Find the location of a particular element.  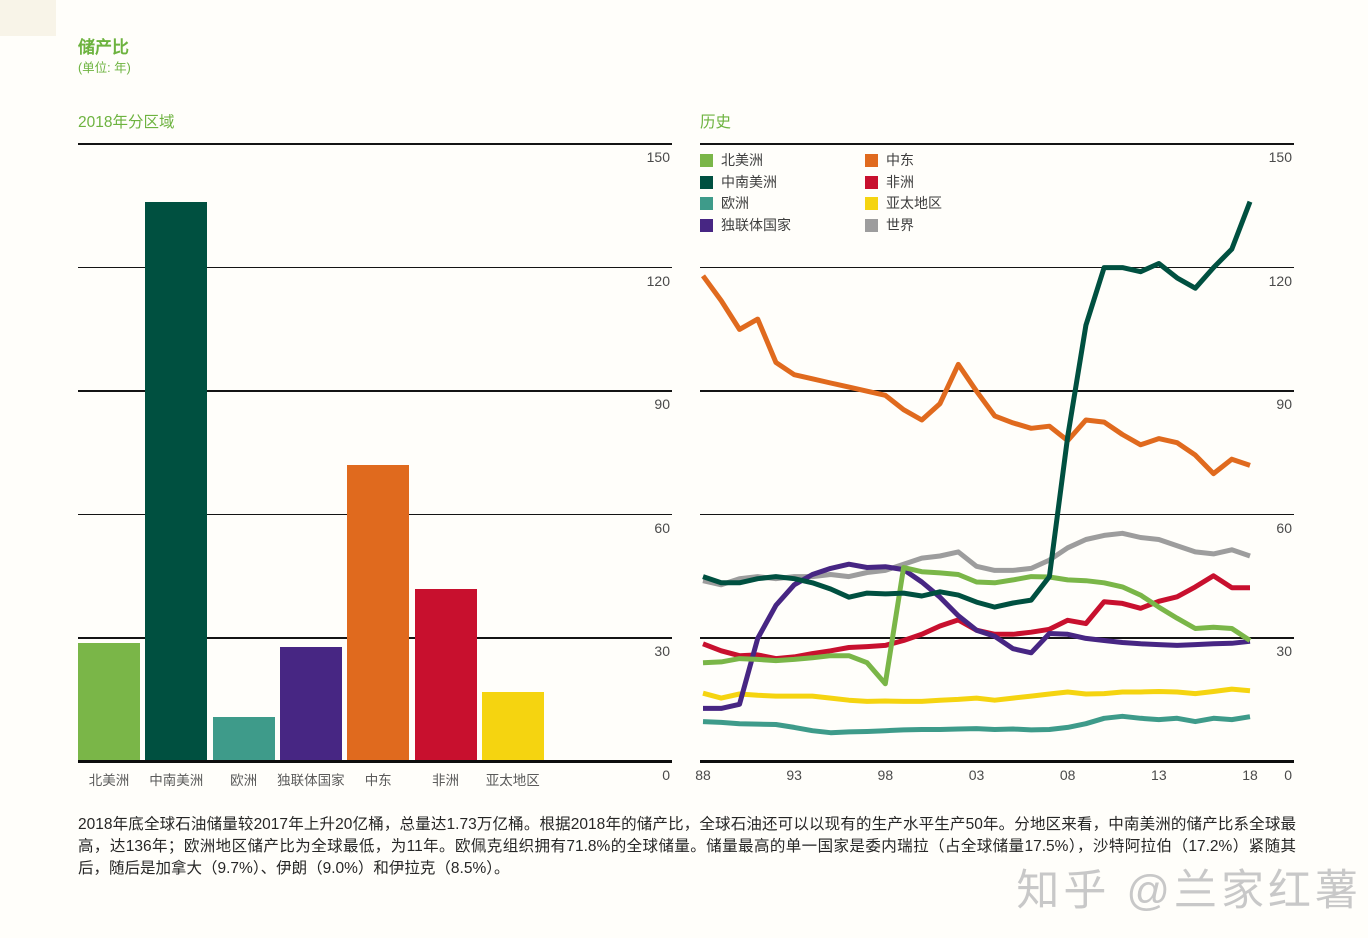

legend-label: 世界 is located at coordinates (900, 224).